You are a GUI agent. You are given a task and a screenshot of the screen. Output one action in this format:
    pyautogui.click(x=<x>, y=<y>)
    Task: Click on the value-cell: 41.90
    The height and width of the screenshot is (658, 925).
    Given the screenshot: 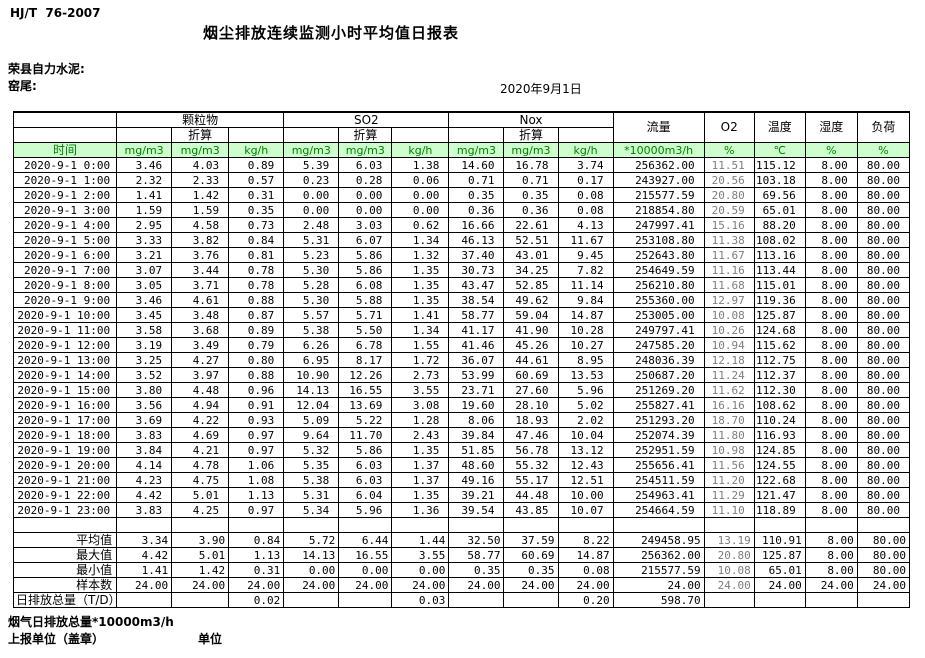 What is the action you would take?
    pyautogui.click(x=531, y=330)
    